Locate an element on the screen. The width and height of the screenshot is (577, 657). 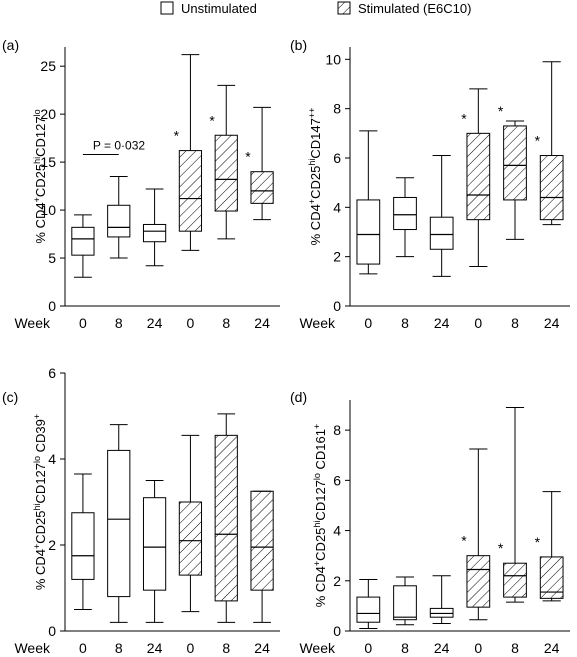
legend-unstimulated-swatch is located at coordinates (167, 8).